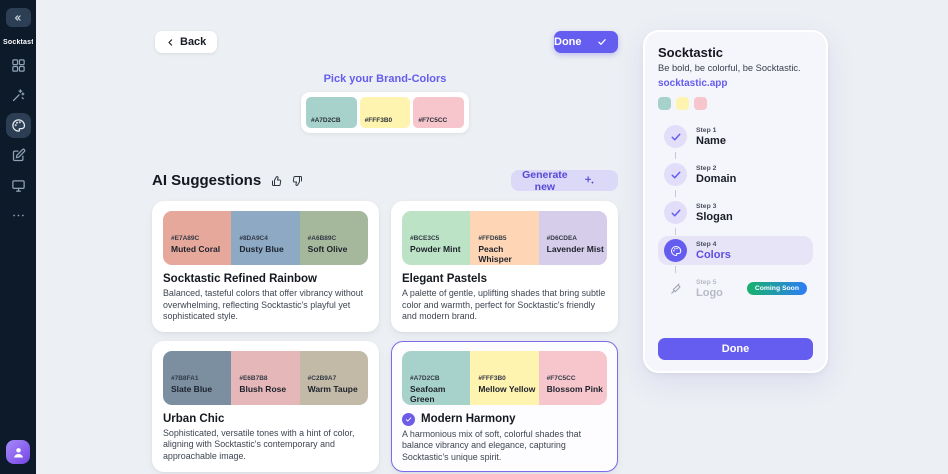  I want to click on swatch-name: Powder Mint, so click(435, 249).